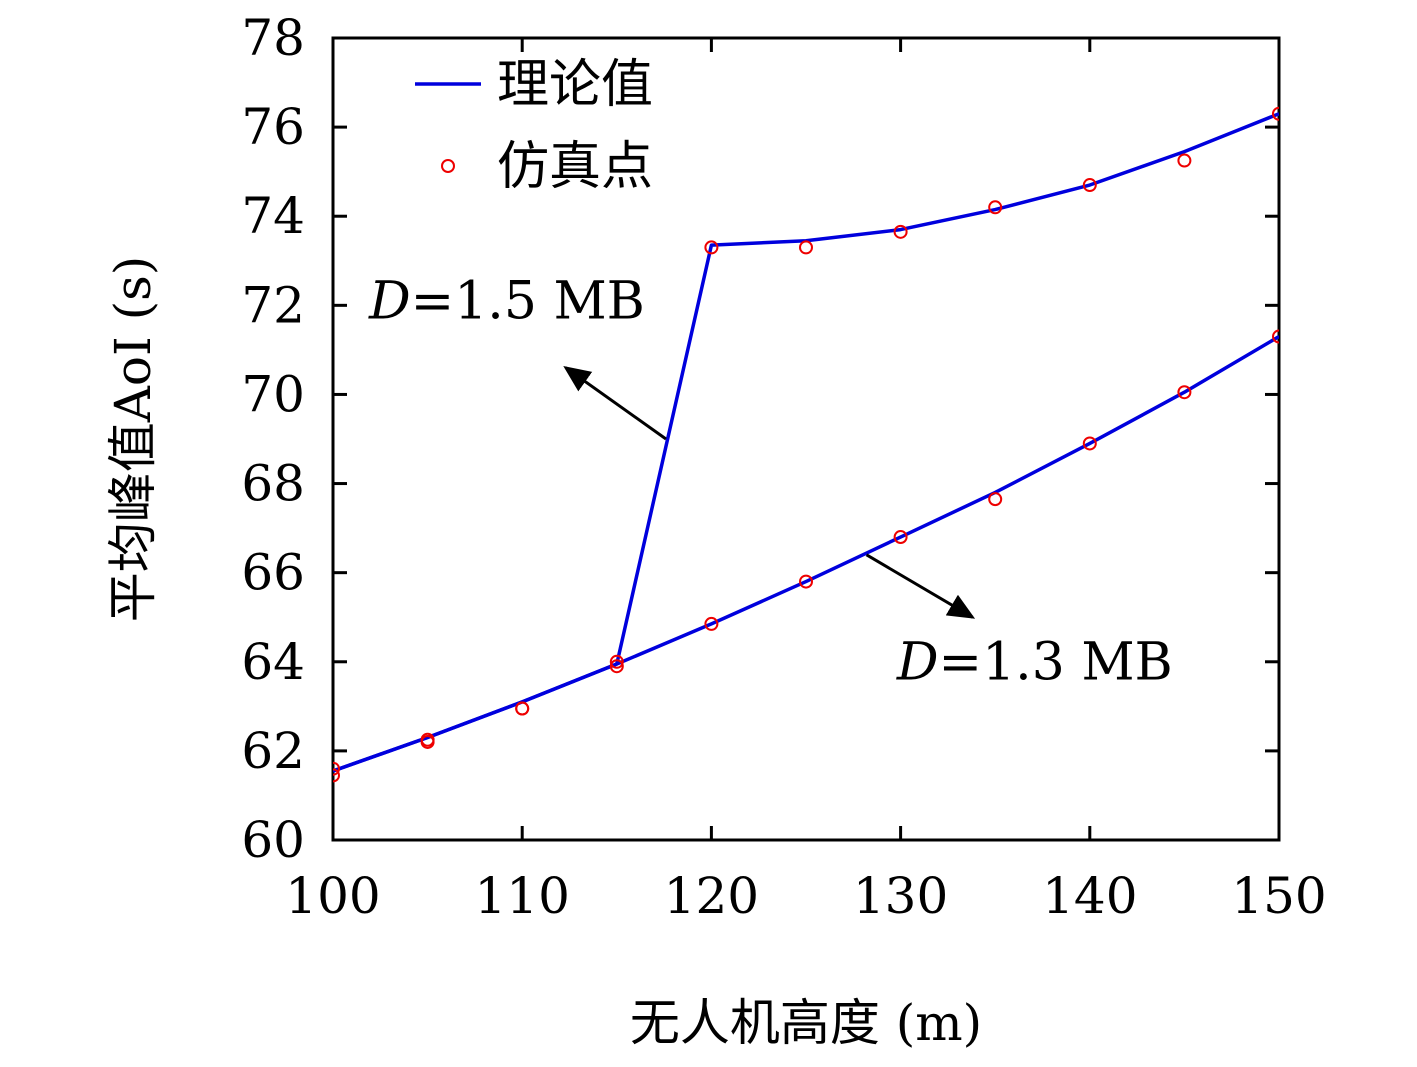  I want to click on y-tick-label: 78, so click(273, 38).